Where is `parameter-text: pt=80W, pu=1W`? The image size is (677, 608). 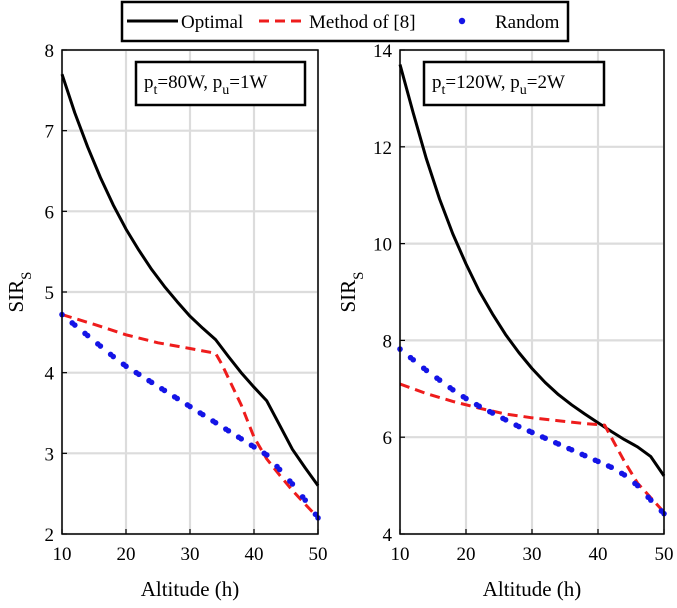 parameter-text: pt=80W, pu=1W is located at coordinates (206, 85).